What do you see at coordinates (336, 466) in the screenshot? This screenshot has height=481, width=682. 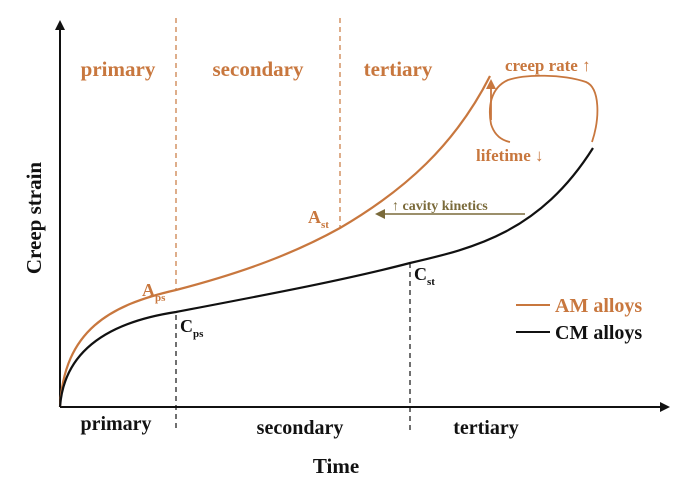 I see `x-axis-label: Time` at bounding box center [336, 466].